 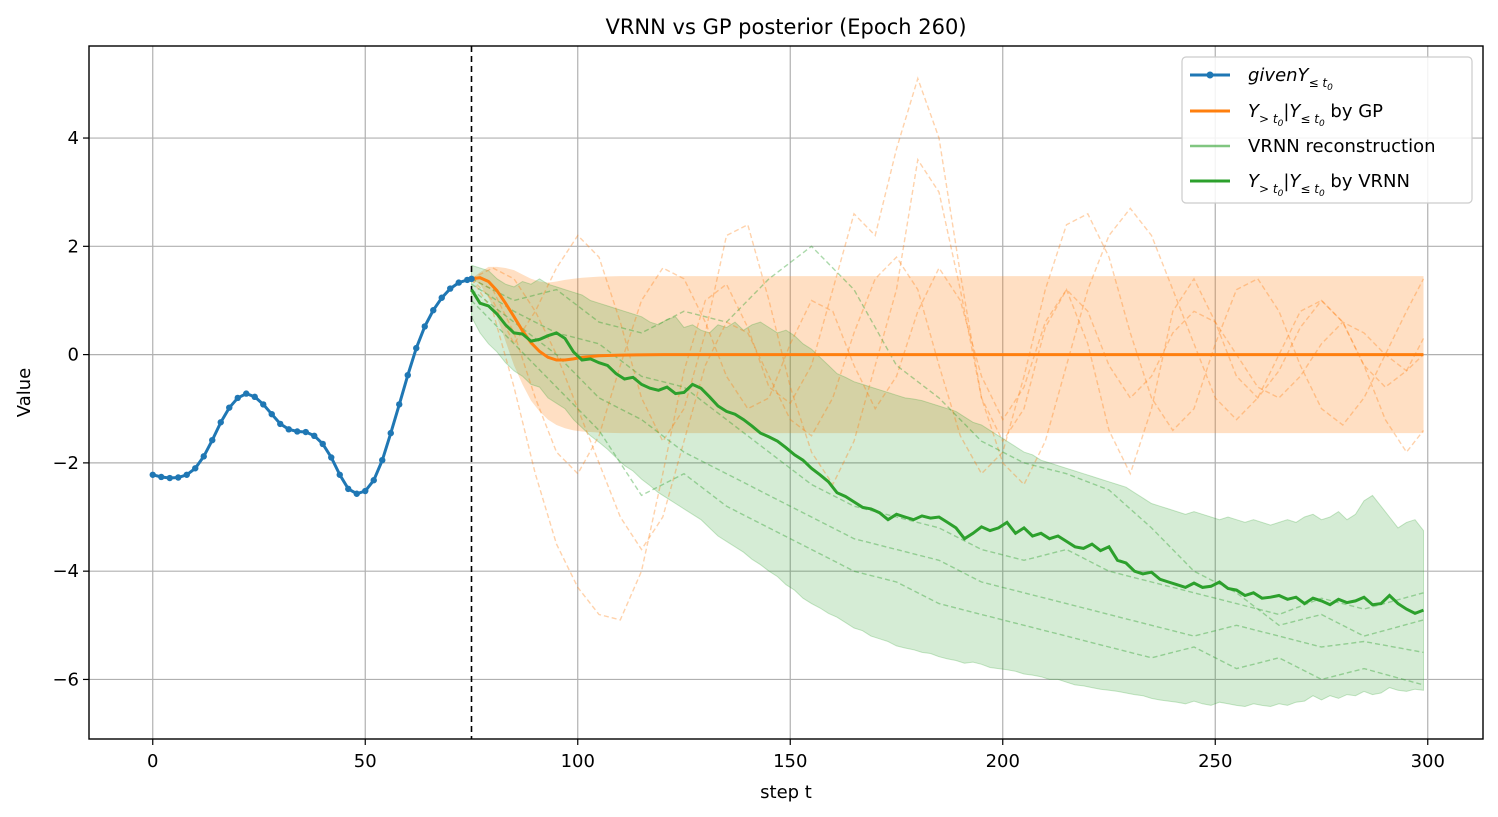 What do you see at coordinates (1215, 761) in the screenshot?
I see `x-tick-label: 250` at bounding box center [1215, 761].